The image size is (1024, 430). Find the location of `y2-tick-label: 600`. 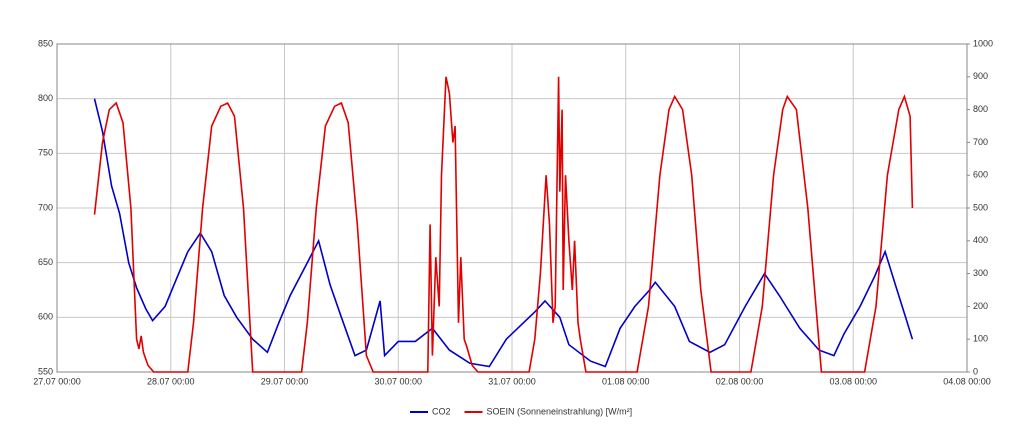

y2-tick-label: 600 is located at coordinates (980, 175).